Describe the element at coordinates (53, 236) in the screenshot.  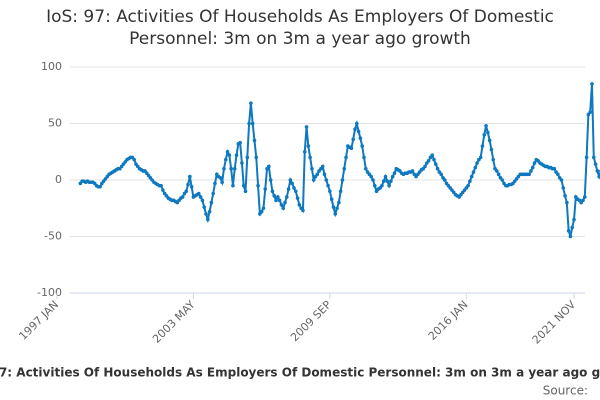
I see `y-tick-label: -50` at that location.